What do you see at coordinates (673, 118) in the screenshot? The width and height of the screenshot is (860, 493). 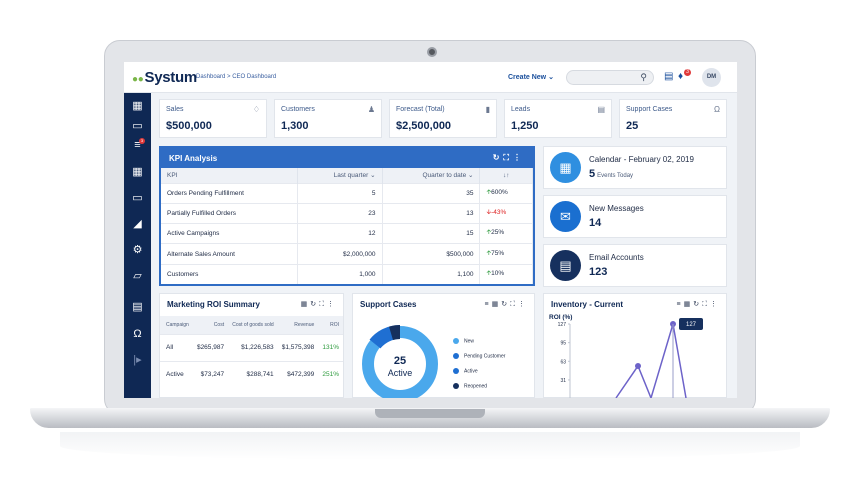 I see `stat-card-support: Support Cases 25 Ω` at bounding box center [673, 118].